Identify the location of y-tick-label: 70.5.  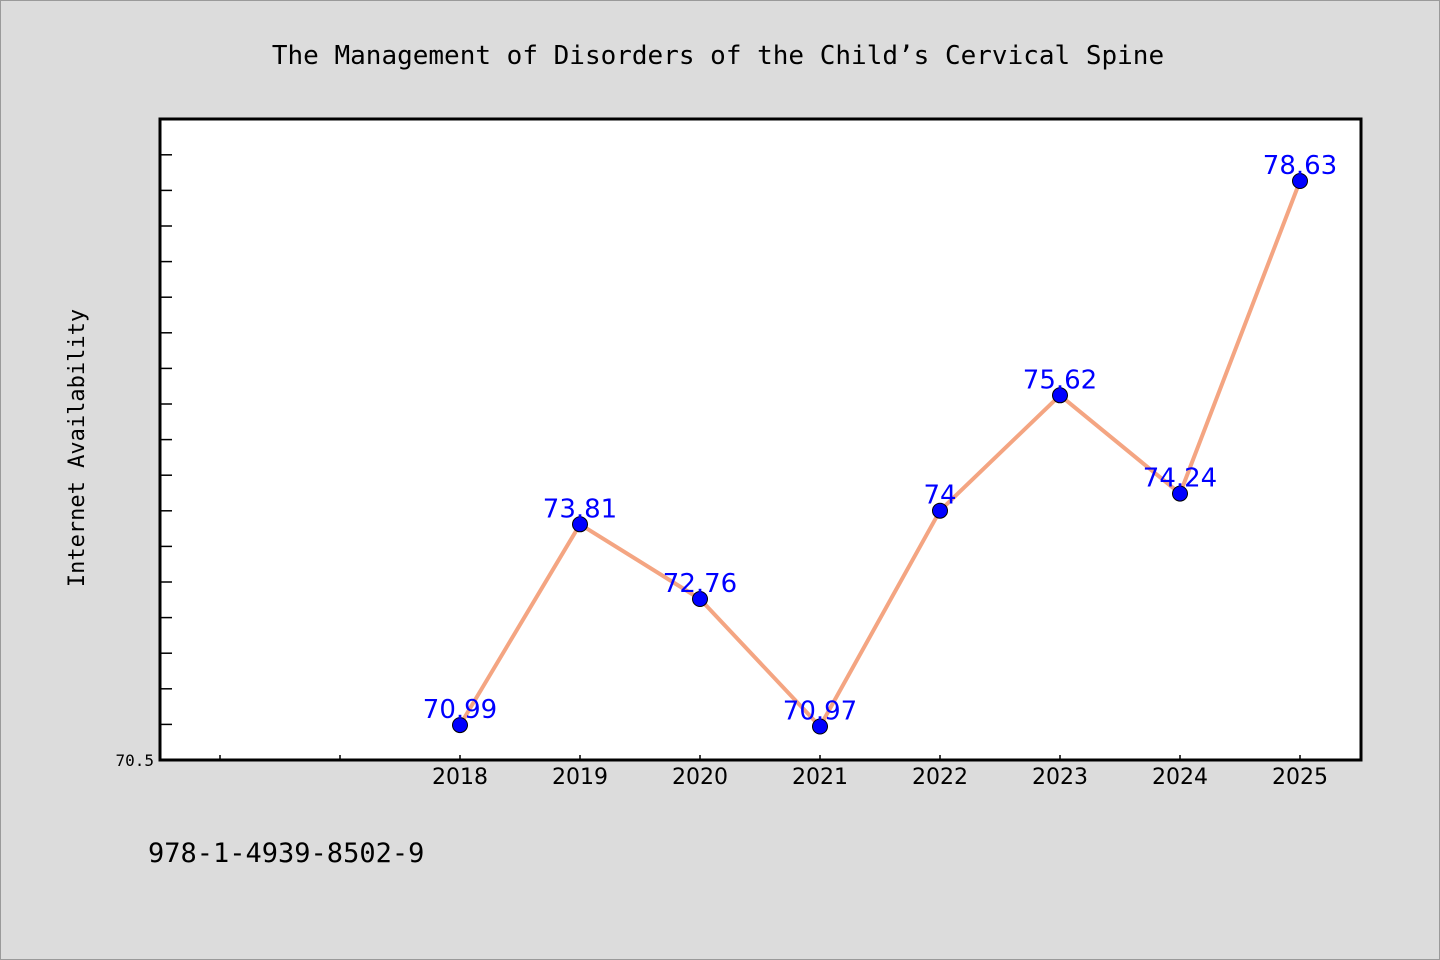
(134, 760).